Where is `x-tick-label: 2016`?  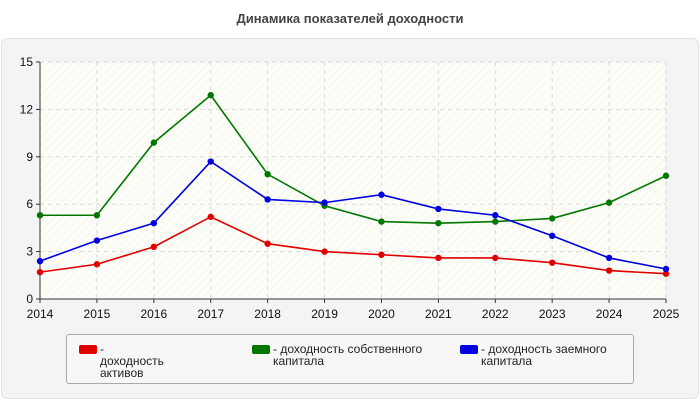
x-tick-label: 2016 is located at coordinates (153, 314).